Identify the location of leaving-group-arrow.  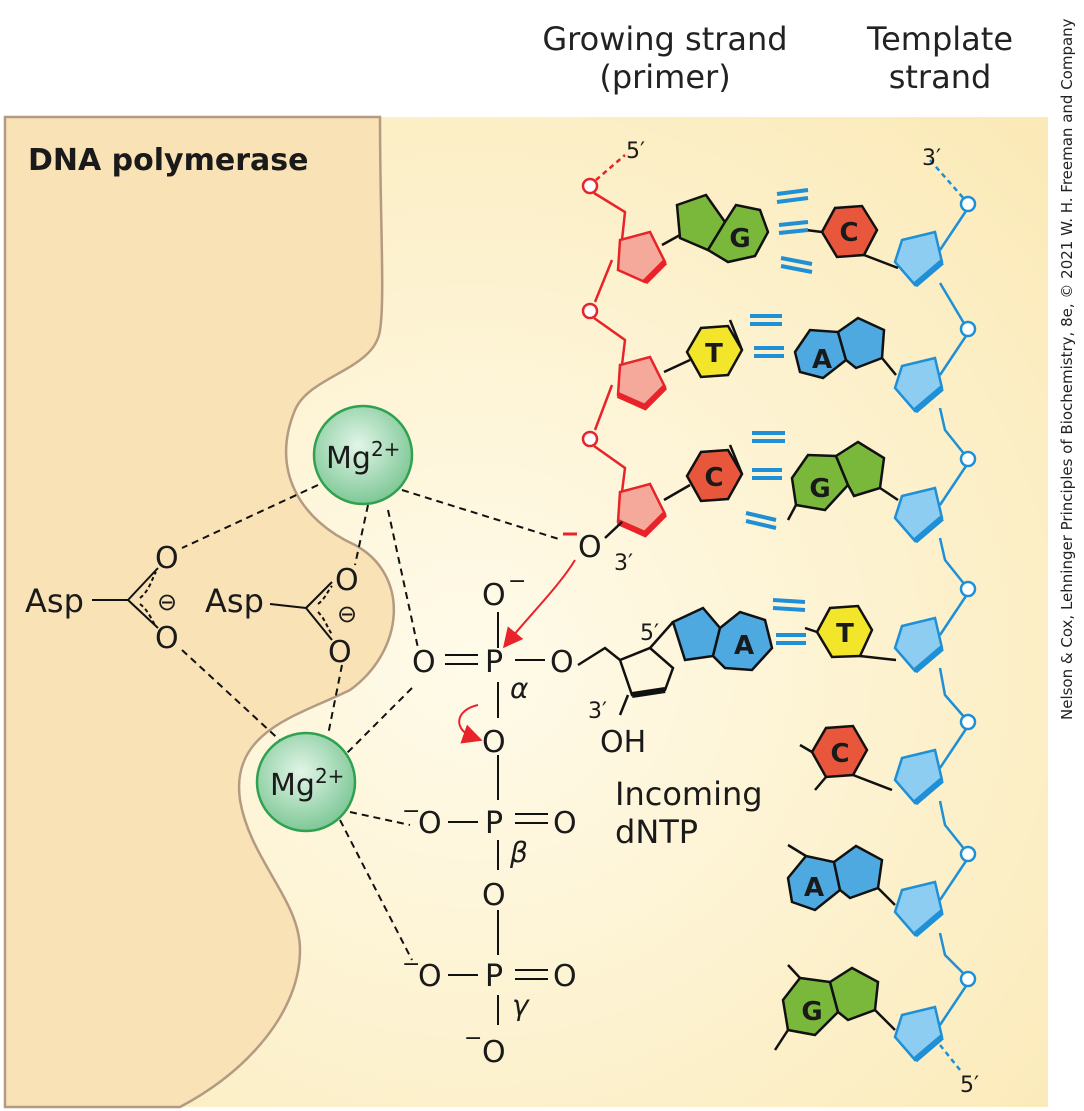
(470, 724).